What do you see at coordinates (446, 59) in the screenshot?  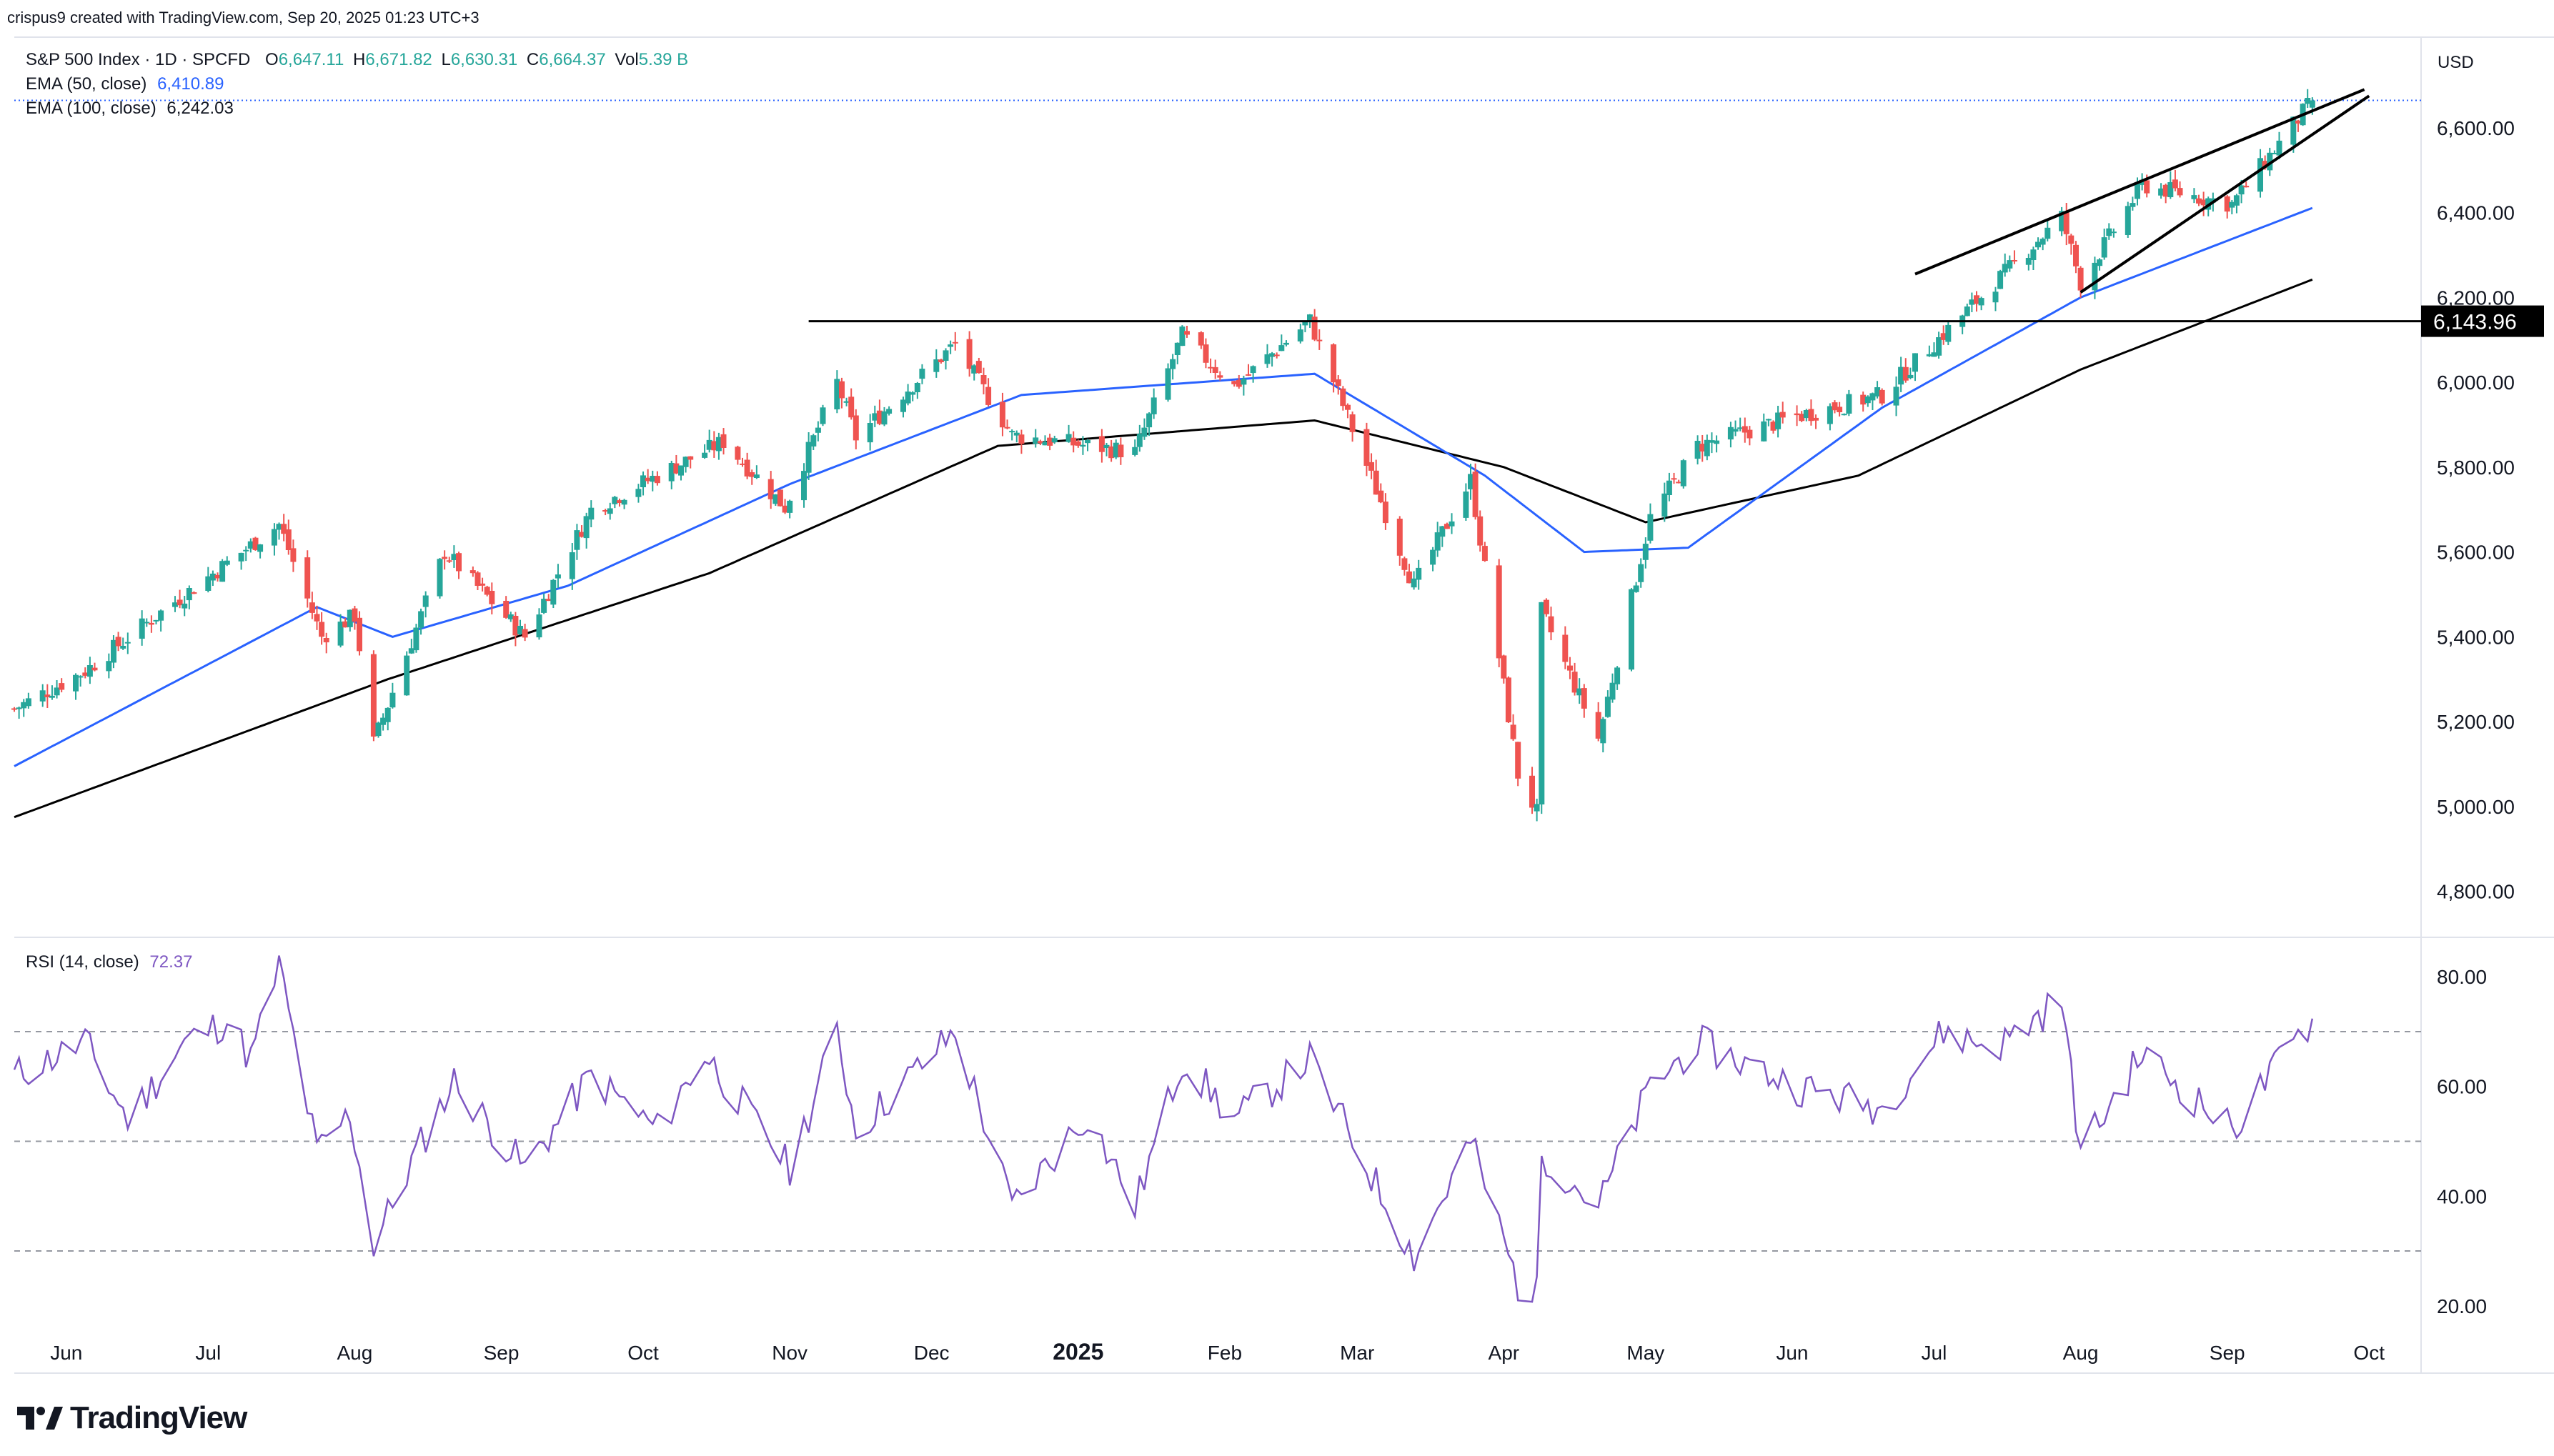 I see `ohlc-l-label: L` at bounding box center [446, 59].